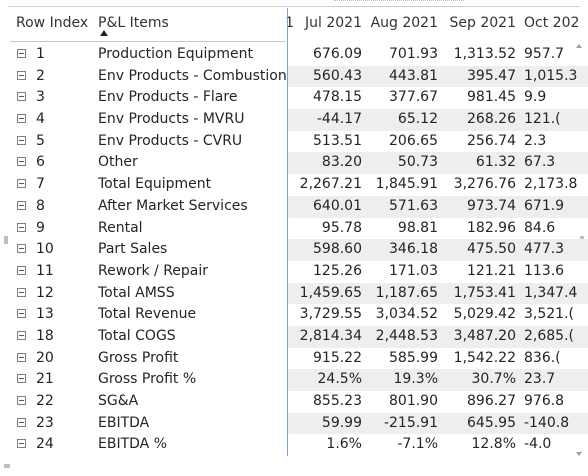 Image resolution: width=588 pixels, height=476 pixels. Describe the element at coordinates (415, 379) in the screenshot. I see `cell-aug-2021: 19.3%` at that location.